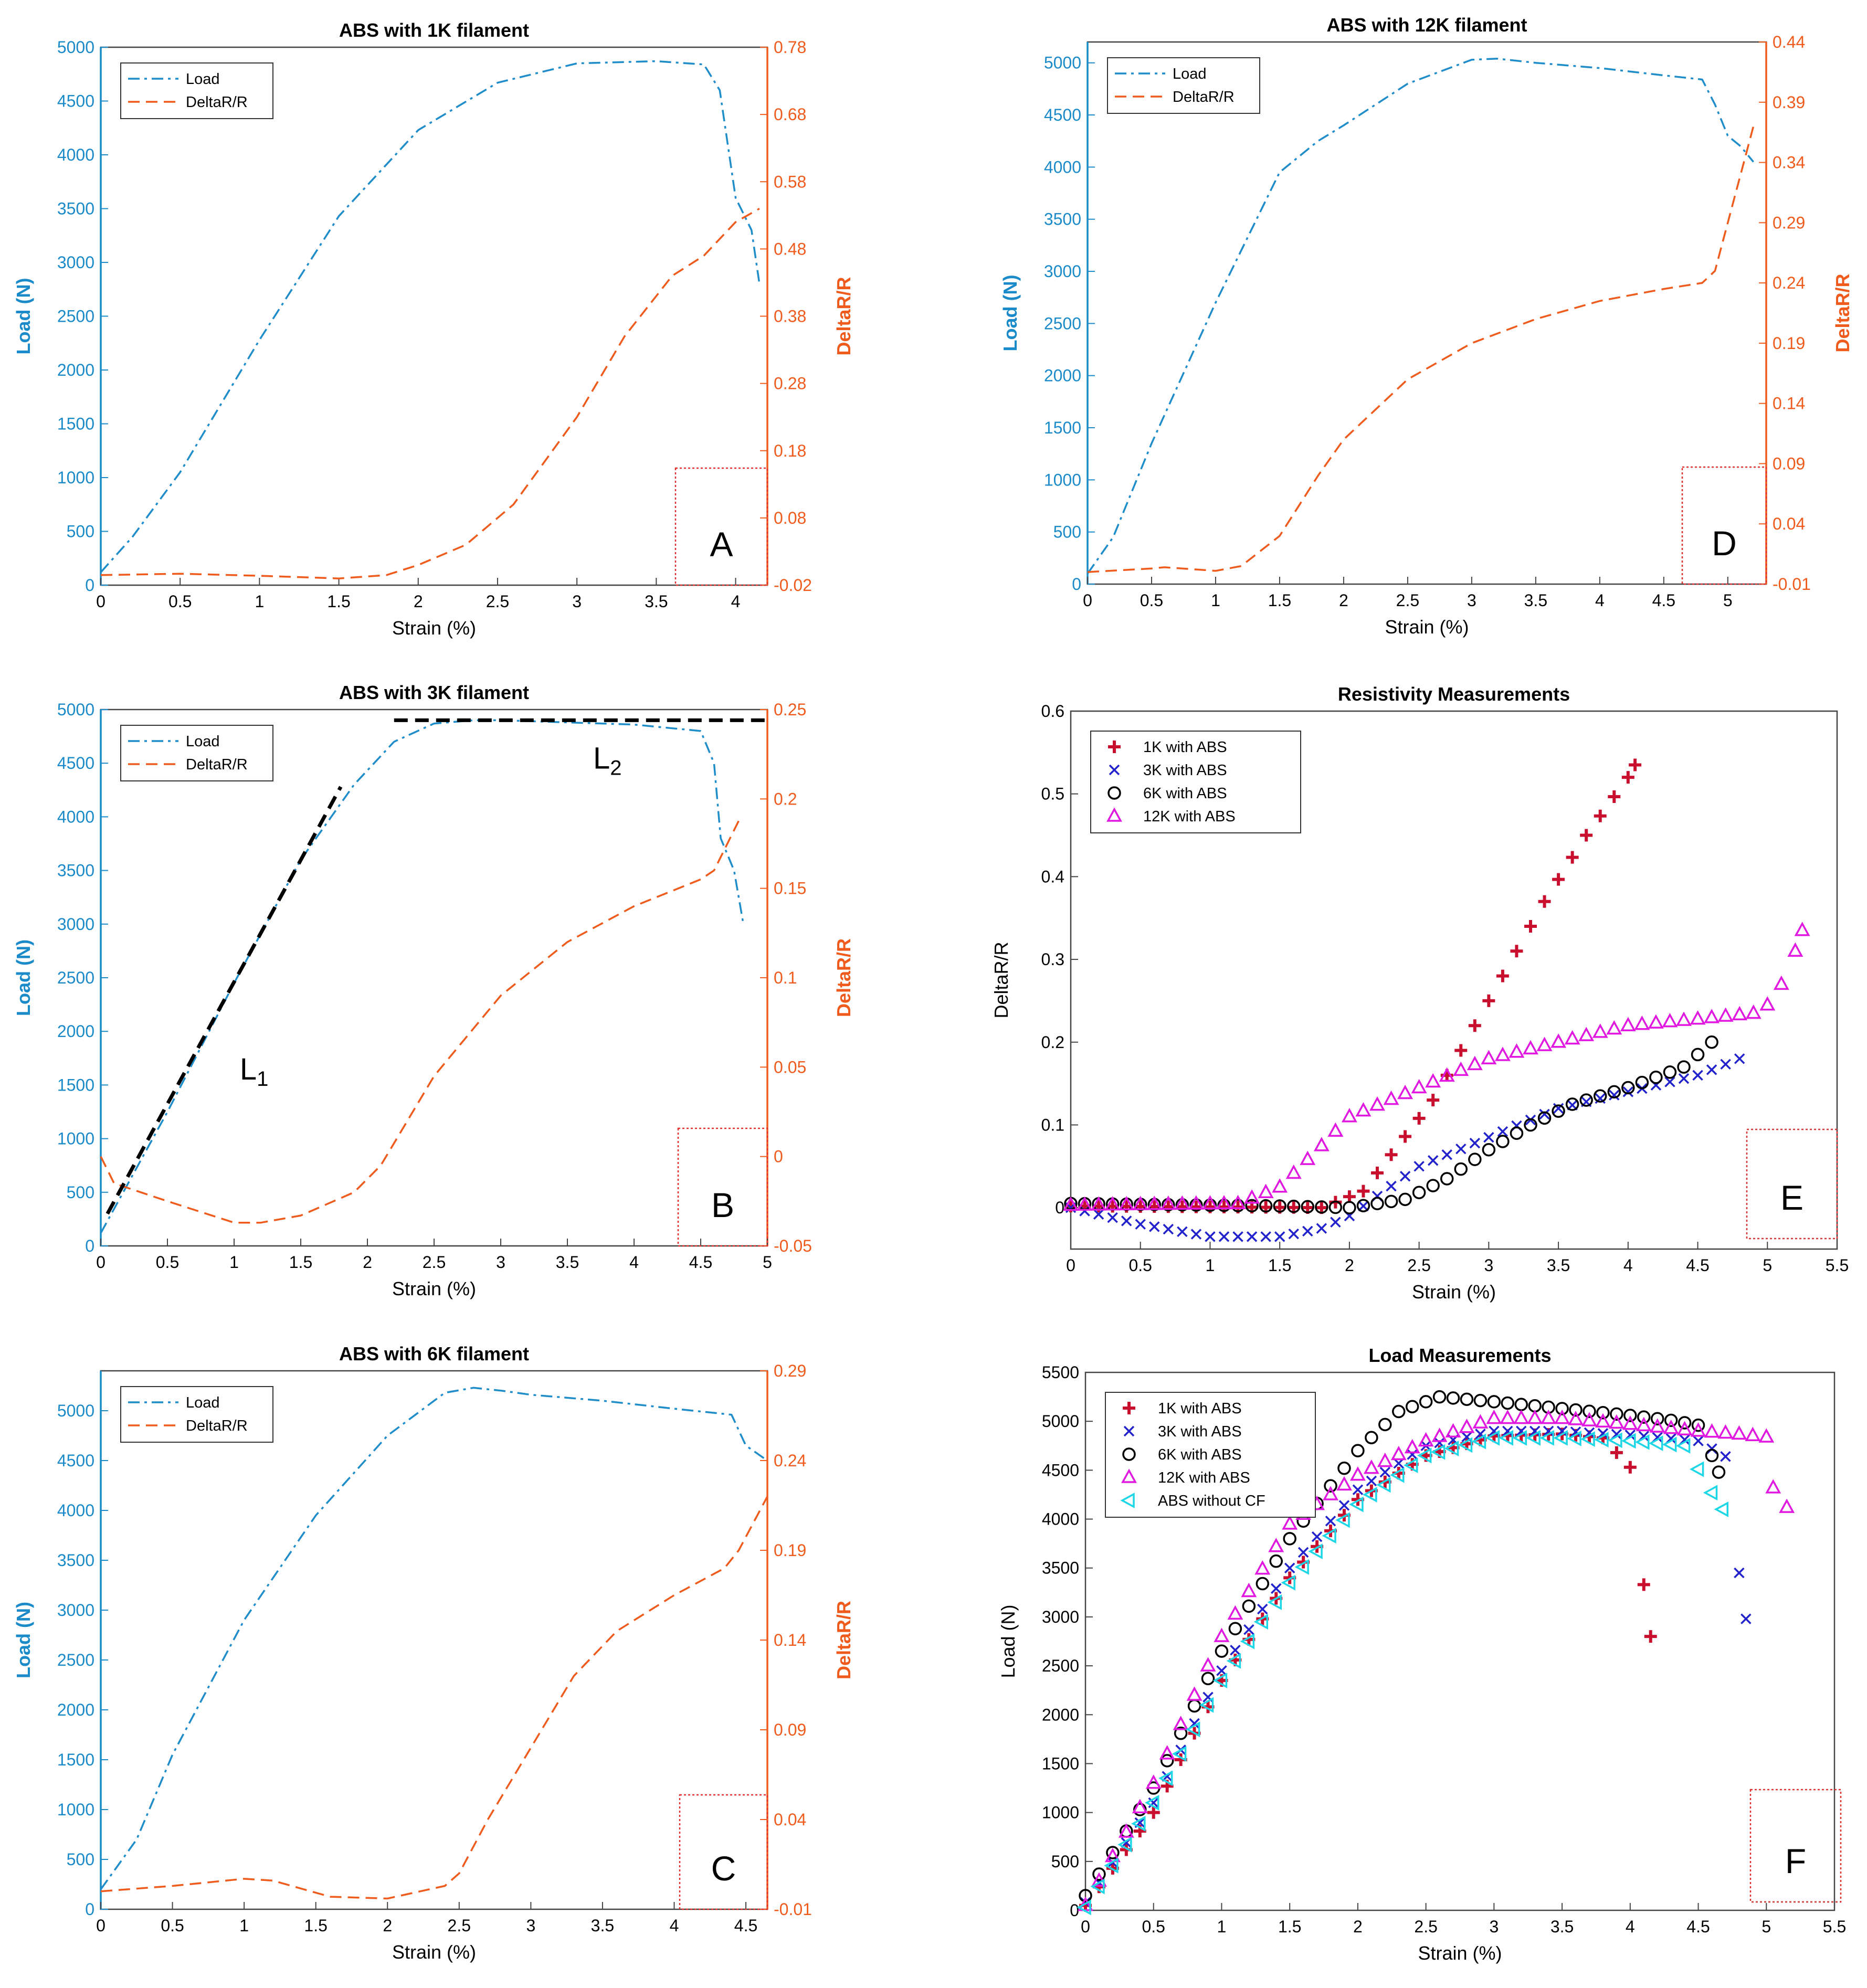 The image size is (1867, 1988). What do you see at coordinates (1562, 1926) in the screenshot?
I see `x-tick-label: 3.5` at bounding box center [1562, 1926].